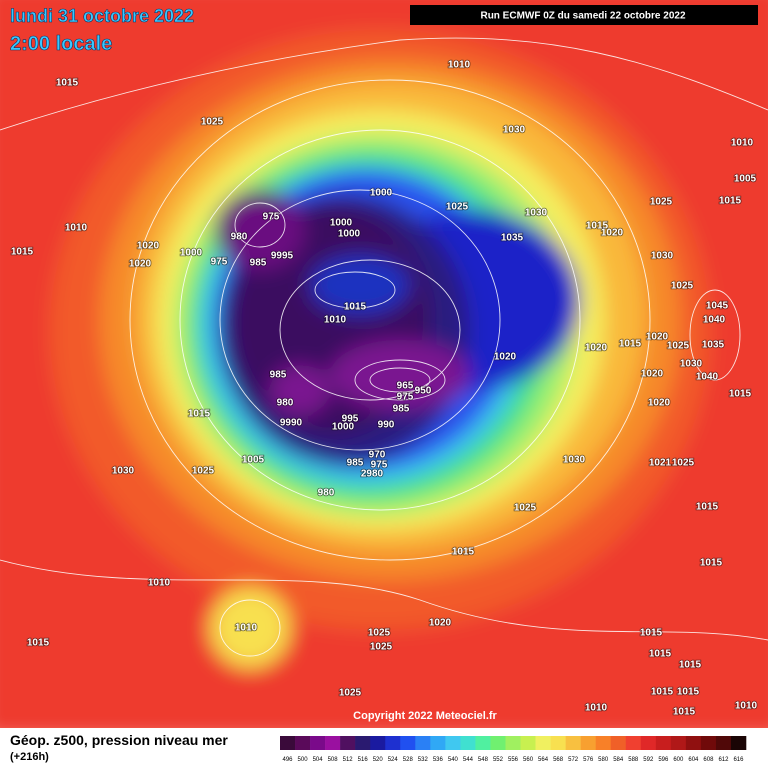  What do you see at coordinates (29, 757) in the screenshot?
I see `lead-time: (+216h)` at bounding box center [29, 757].